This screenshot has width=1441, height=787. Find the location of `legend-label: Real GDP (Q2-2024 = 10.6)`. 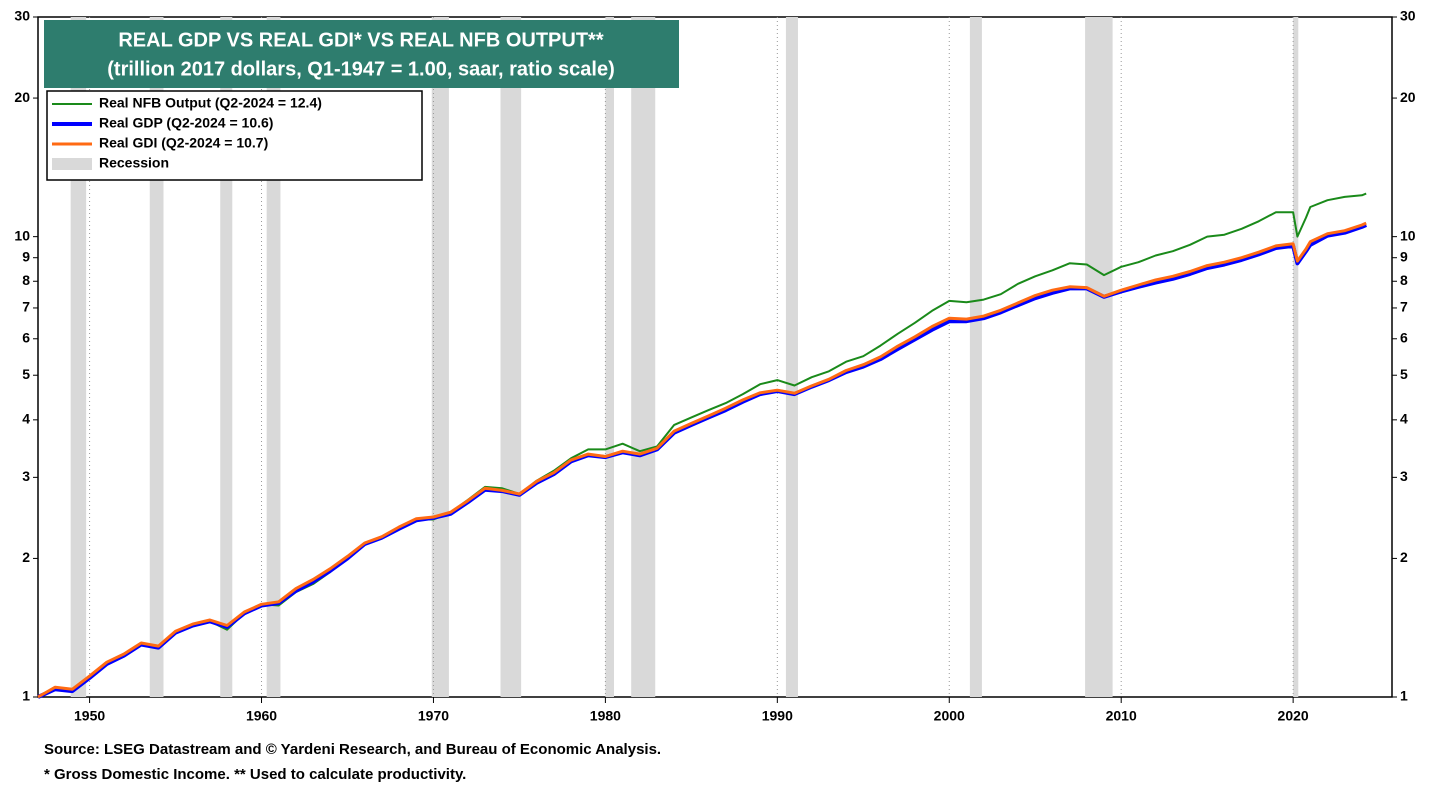

legend-label: Real GDP (Q2-2024 = 10.6) is located at coordinates (186, 123).